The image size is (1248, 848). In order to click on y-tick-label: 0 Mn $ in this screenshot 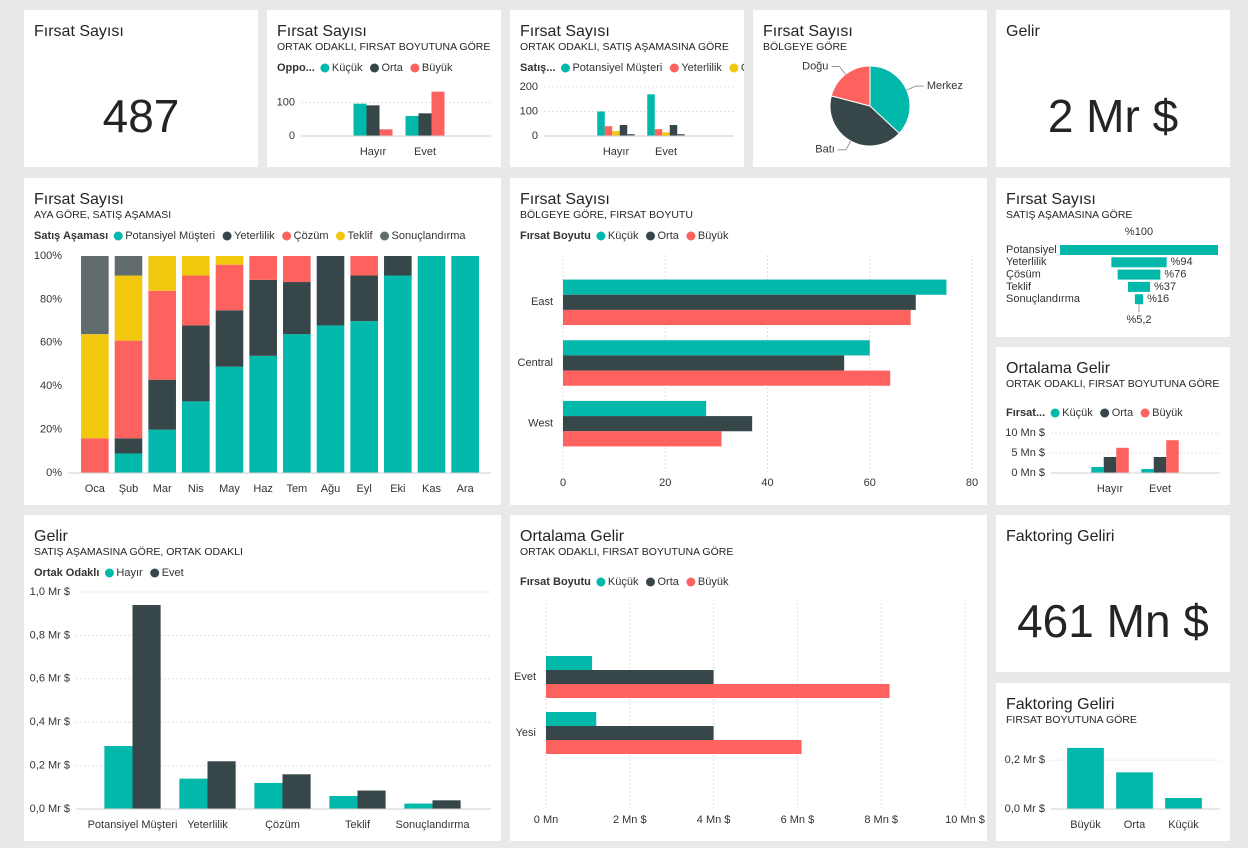, I will do `click(1028, 473)`.